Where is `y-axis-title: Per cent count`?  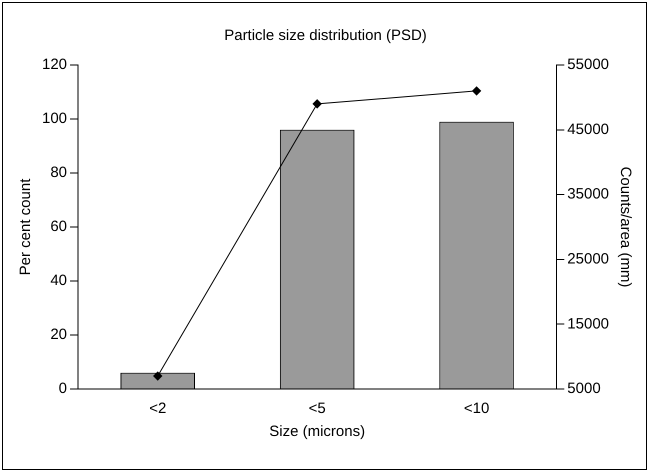 y-axis-title: Per cent count is located at coordinates (25, 227).